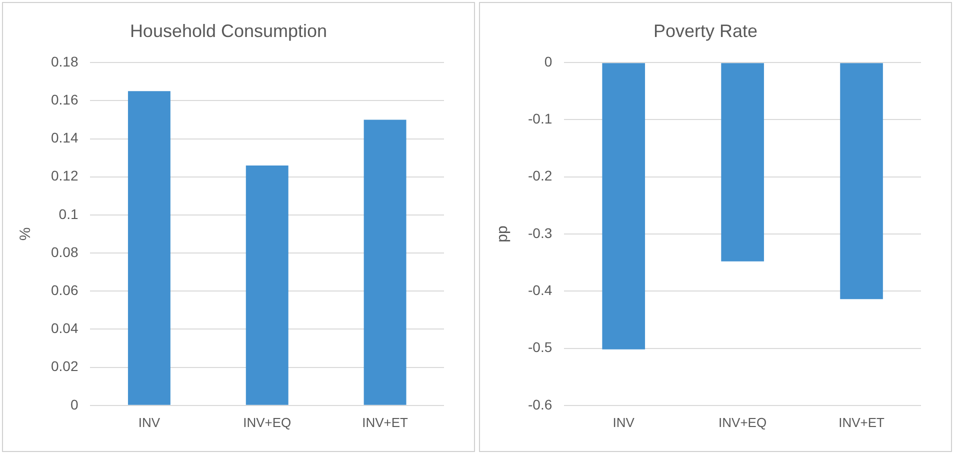  I want to click on y-tick-label: 0.04, so click(64, 328).